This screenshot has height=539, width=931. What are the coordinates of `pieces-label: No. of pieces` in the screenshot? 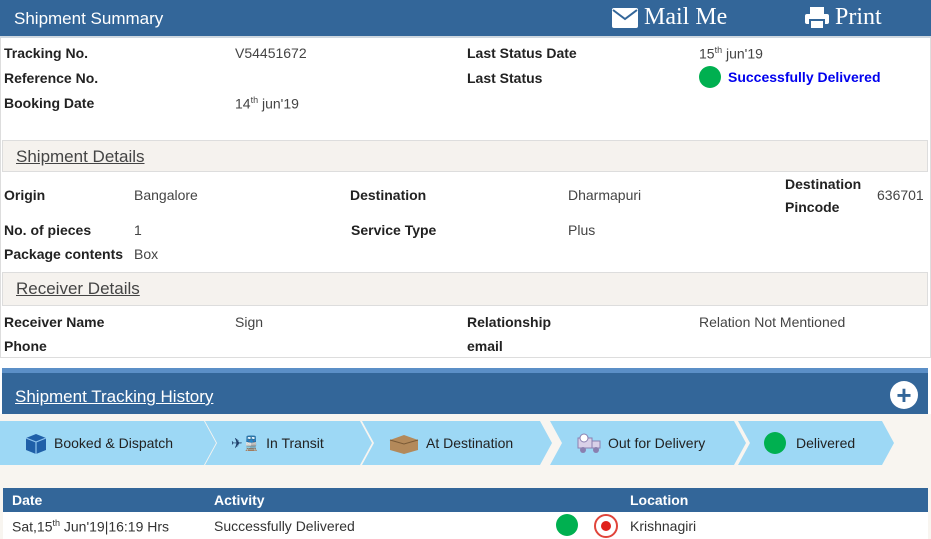 It's located at (48, 230).